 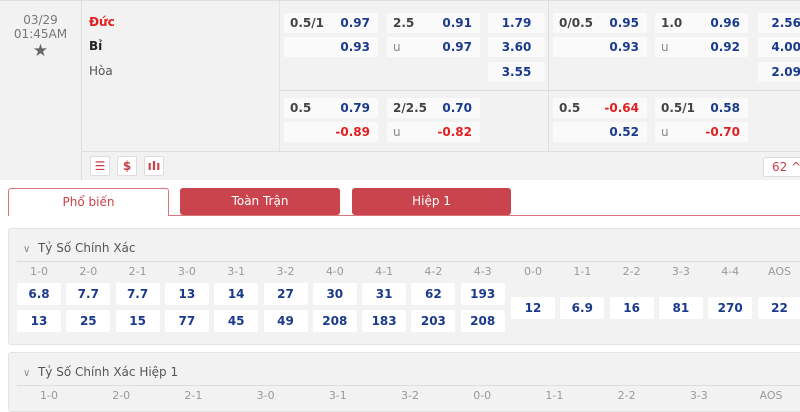 I want to click on list-icon: ☰, so click(x=100, y=166).